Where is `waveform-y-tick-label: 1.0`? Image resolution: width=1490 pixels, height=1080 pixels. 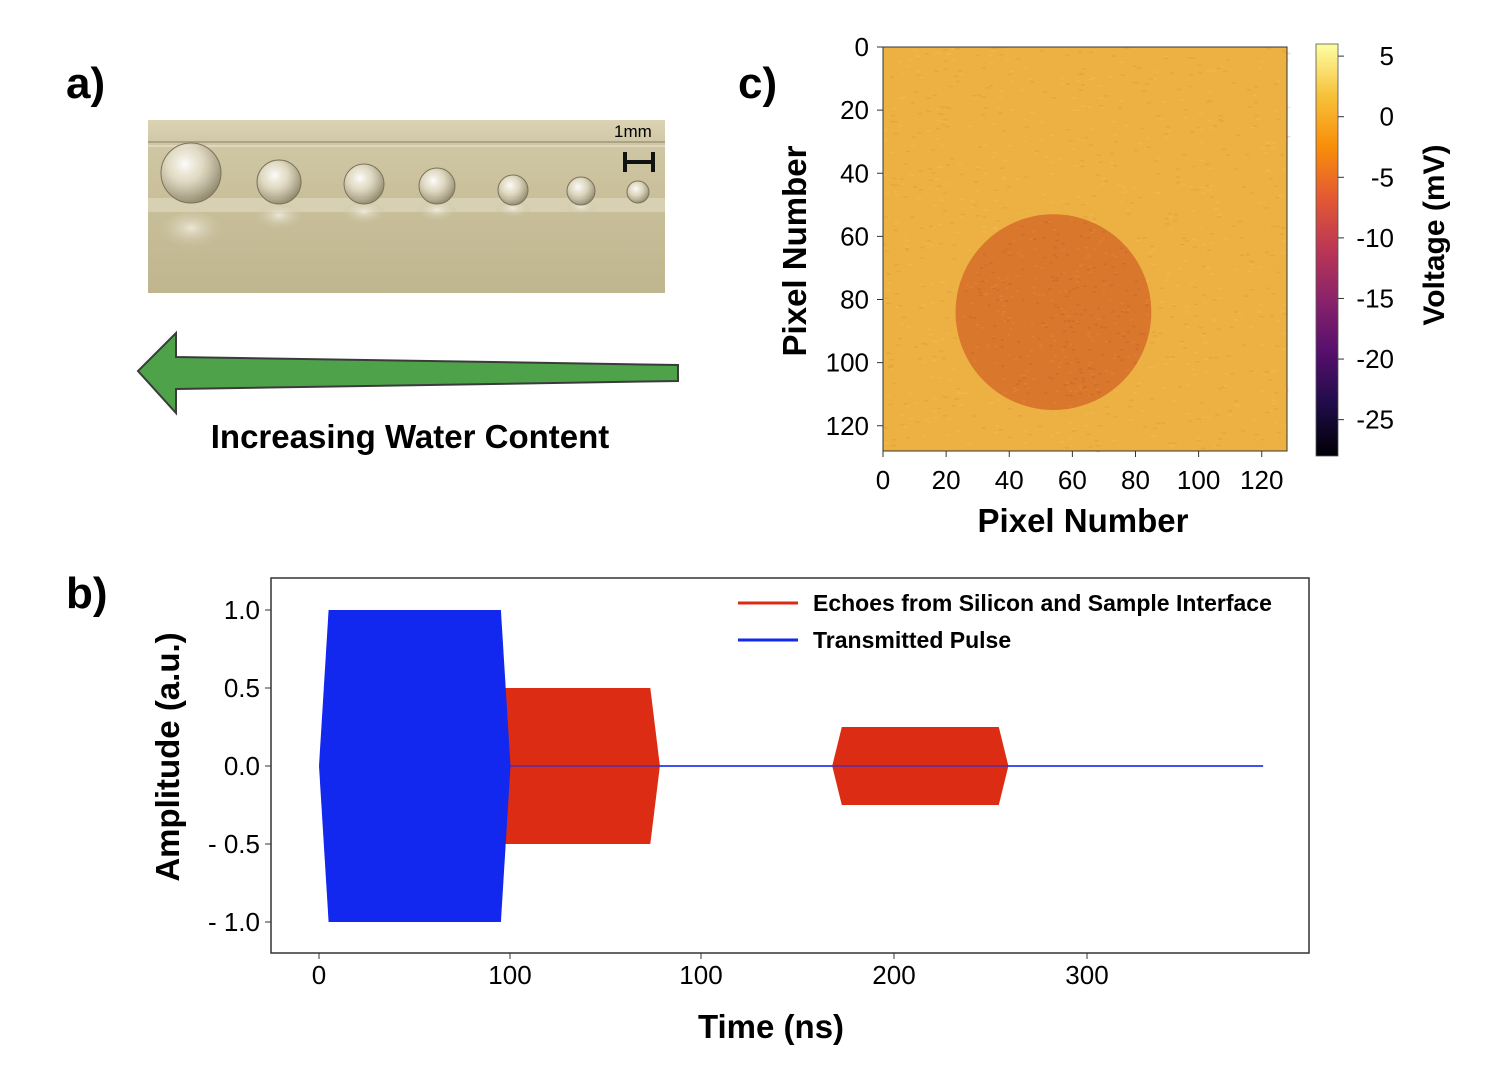
waveform-y-tick-label: 1.0 is located at coordinates (242, 610).